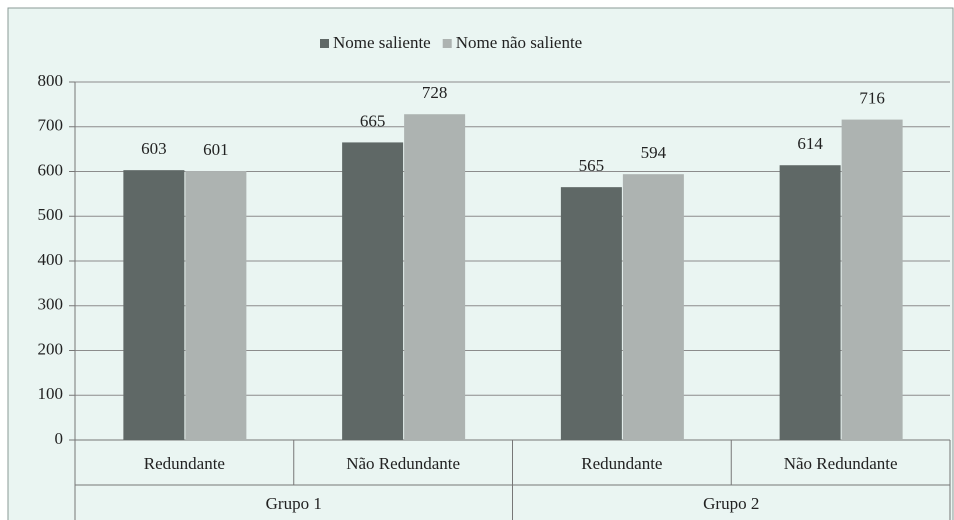 This screenshot has height=520, width=954. What do you see at coordinates (519, 42) in the screenshot?
I see `legend-label: Nome não saliente` at bounding box center [519, 42].